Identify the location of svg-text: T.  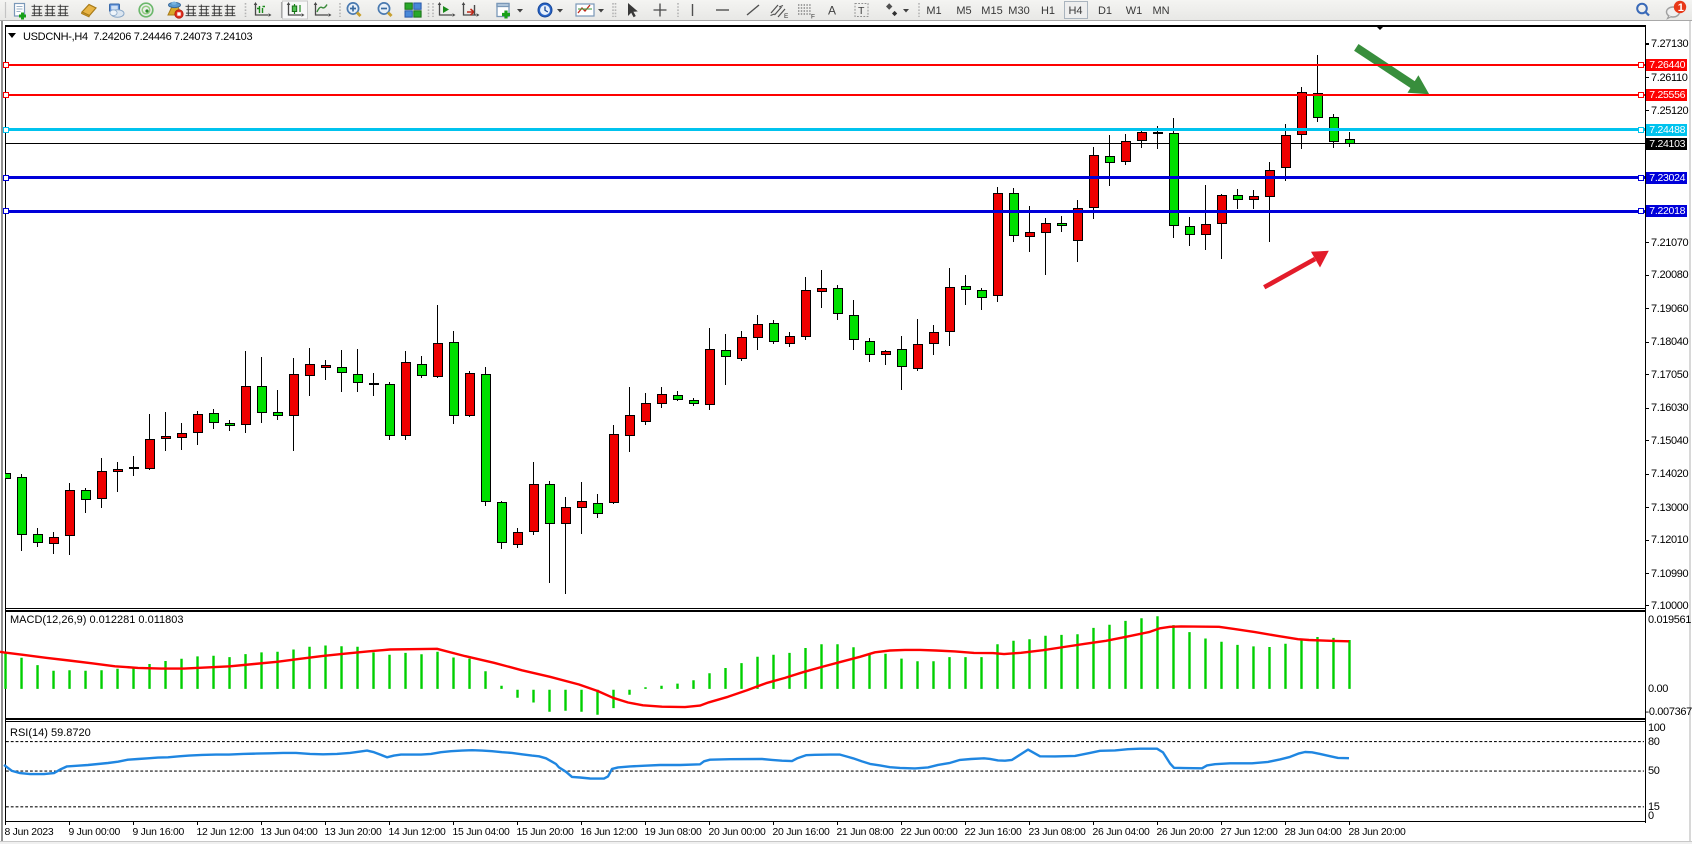
(861, 11).